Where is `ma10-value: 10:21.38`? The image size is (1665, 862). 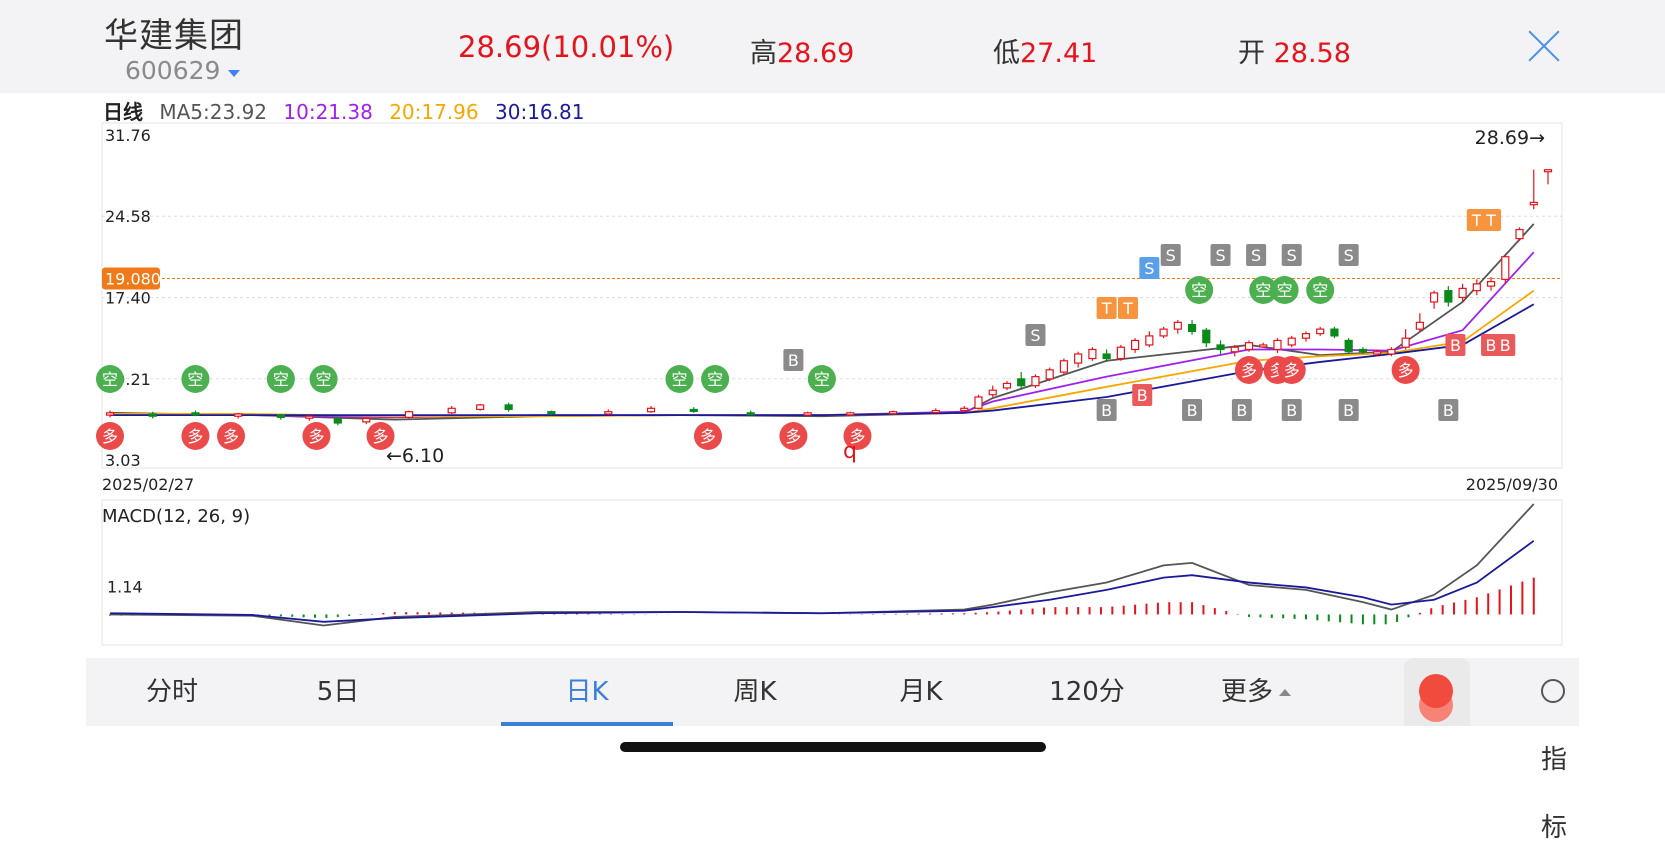 ma10-value: 10:21.38 is located at coordinates (328, 112).